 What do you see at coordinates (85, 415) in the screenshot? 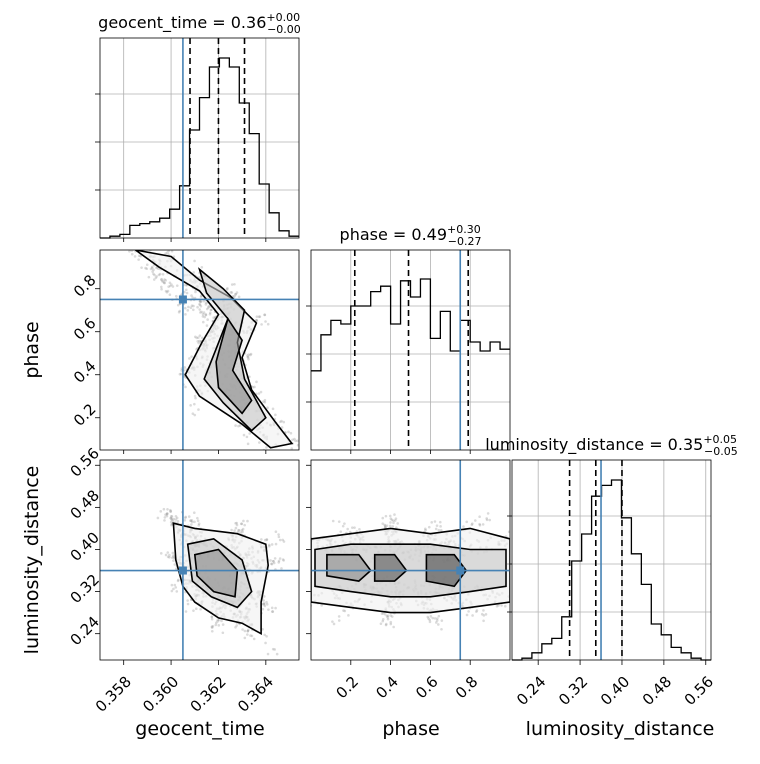
I see `y-tick-label: 0.2` at bounding box center [85, 415].